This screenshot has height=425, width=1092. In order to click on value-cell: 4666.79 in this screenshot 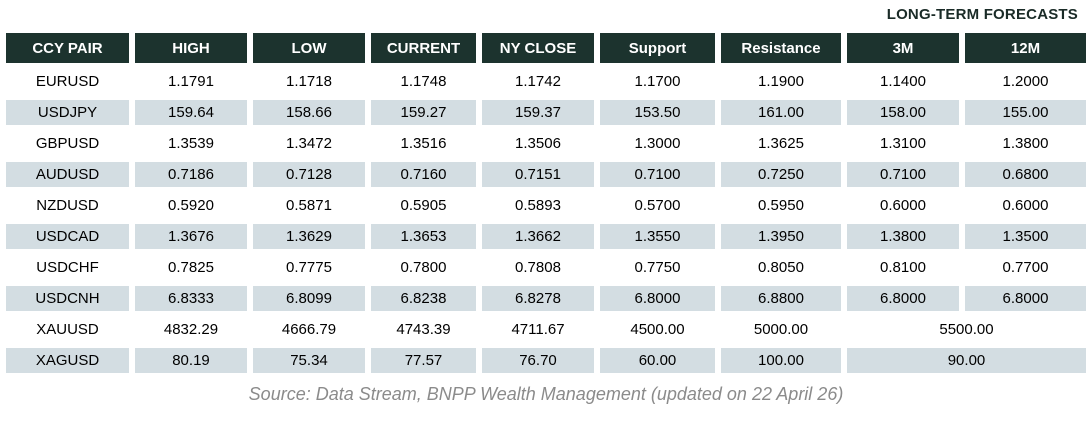, I will do `click(309, 329)`.